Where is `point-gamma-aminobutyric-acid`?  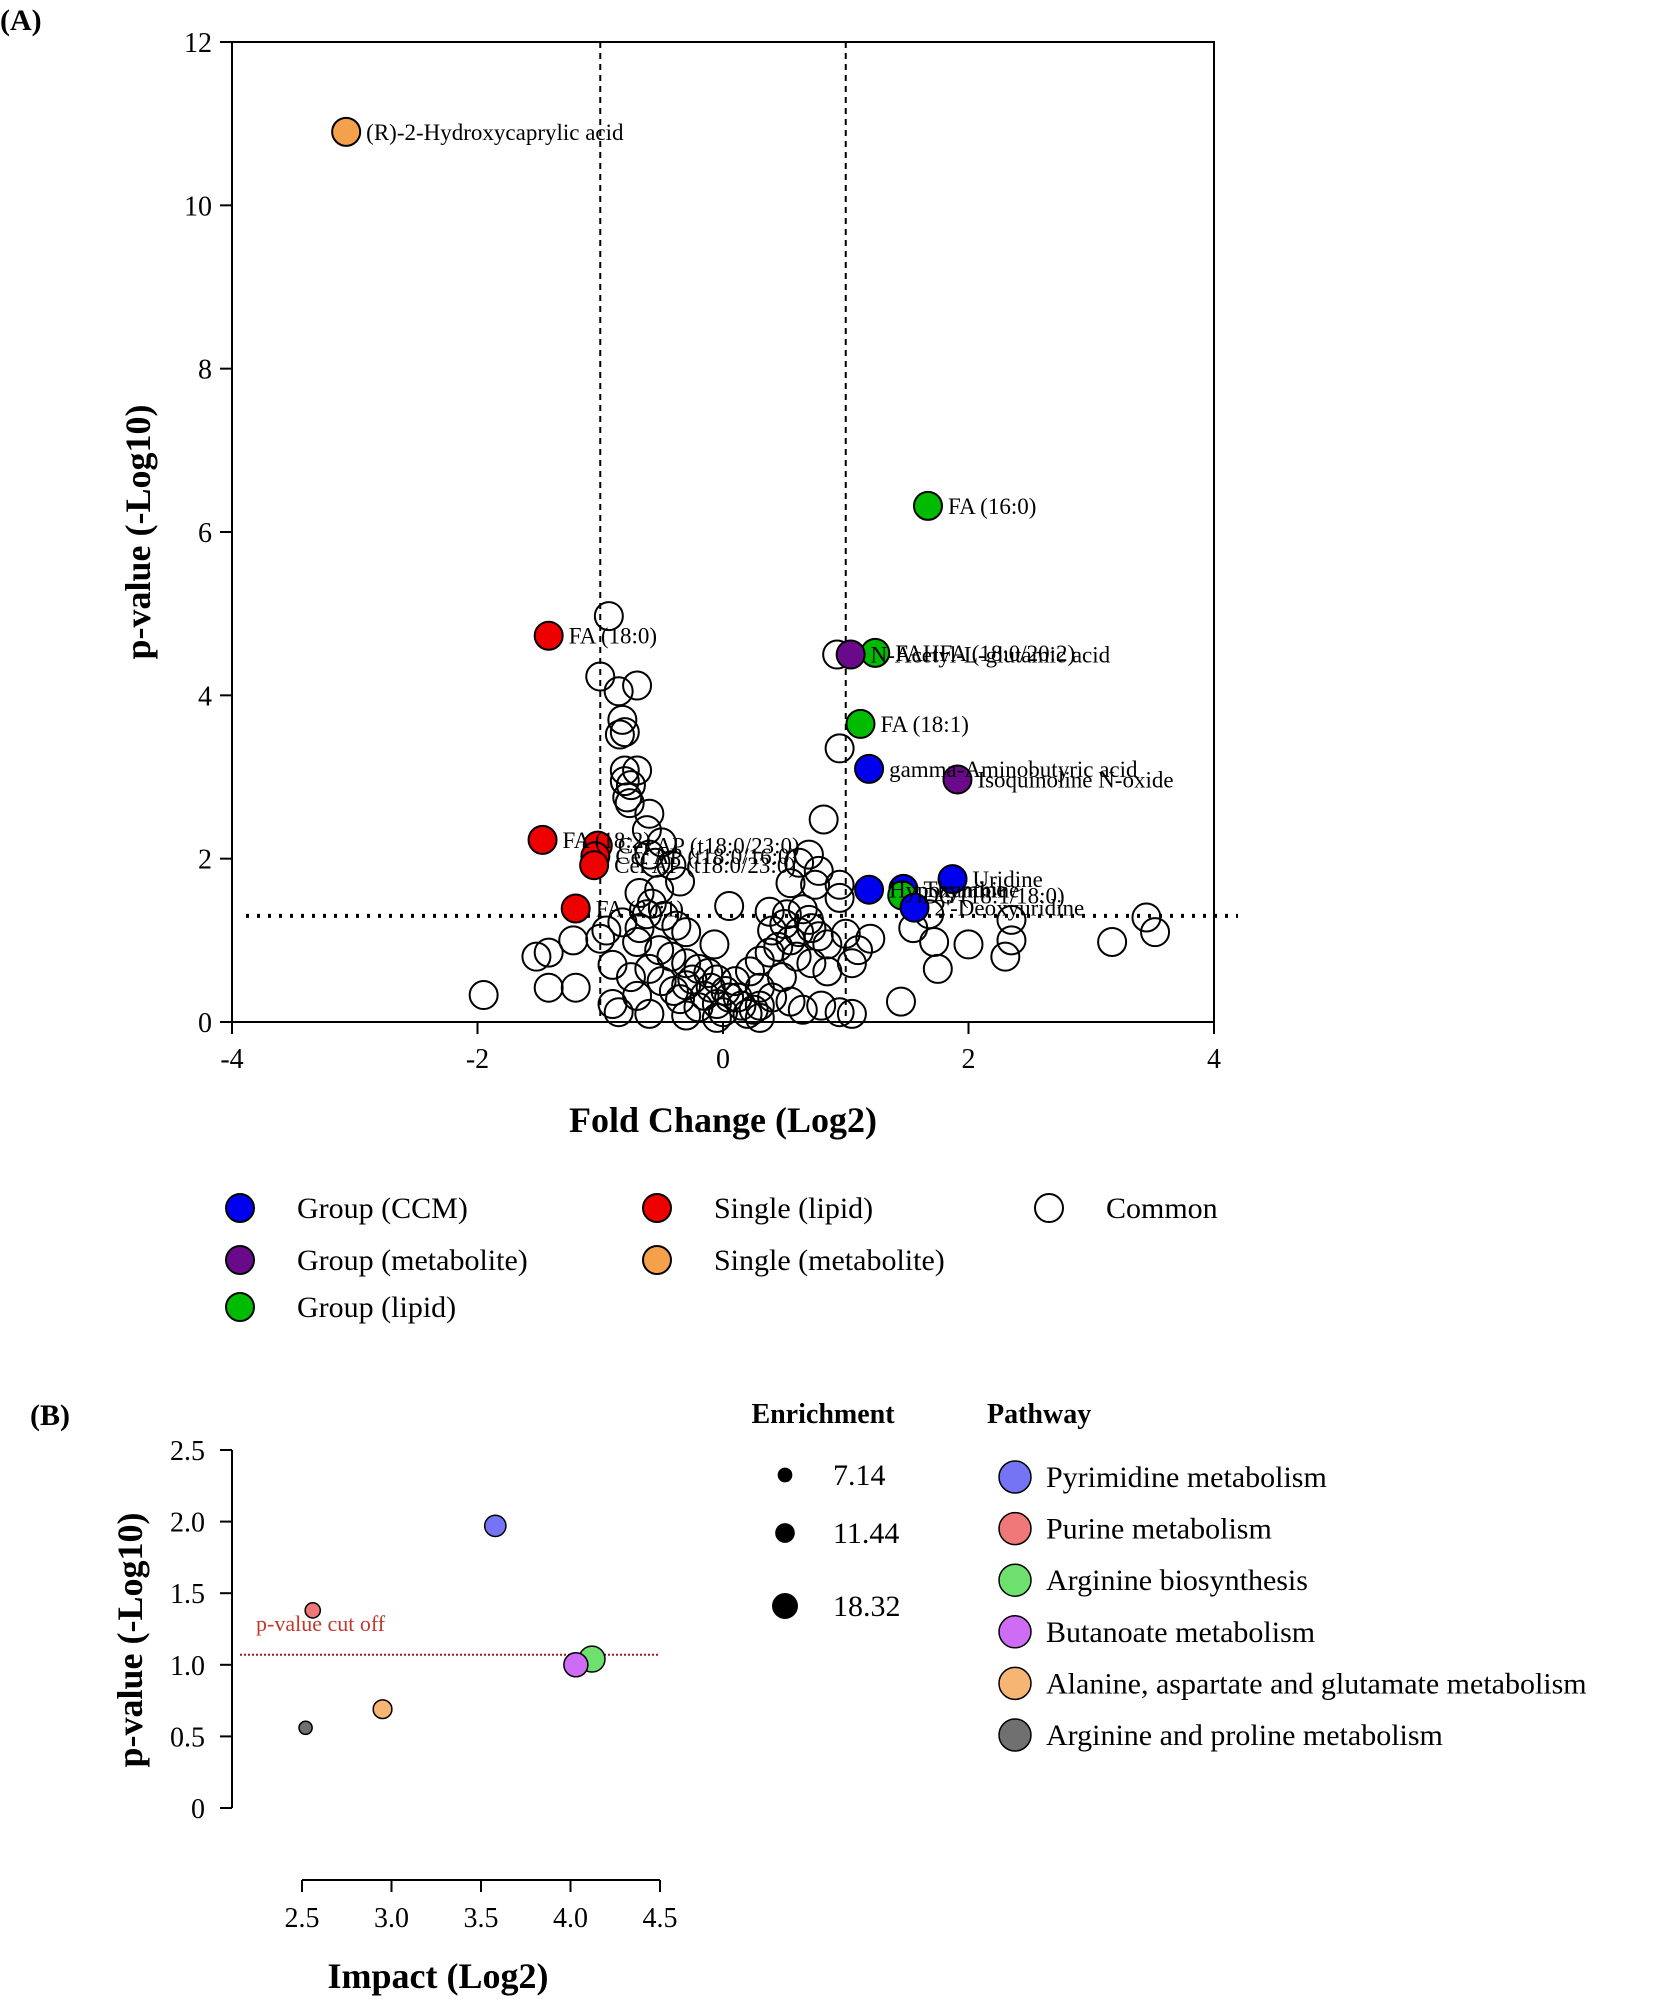
point-gamma-aminobutyric-acid is located at coordinates (869, 768).